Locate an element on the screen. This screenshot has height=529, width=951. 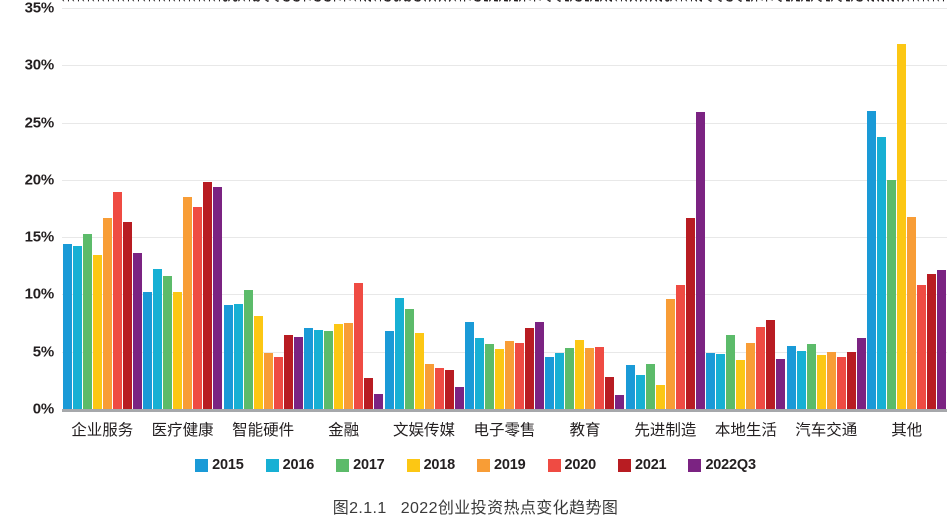
bar-slot: 6.5% is located at coordinates (287, 204).